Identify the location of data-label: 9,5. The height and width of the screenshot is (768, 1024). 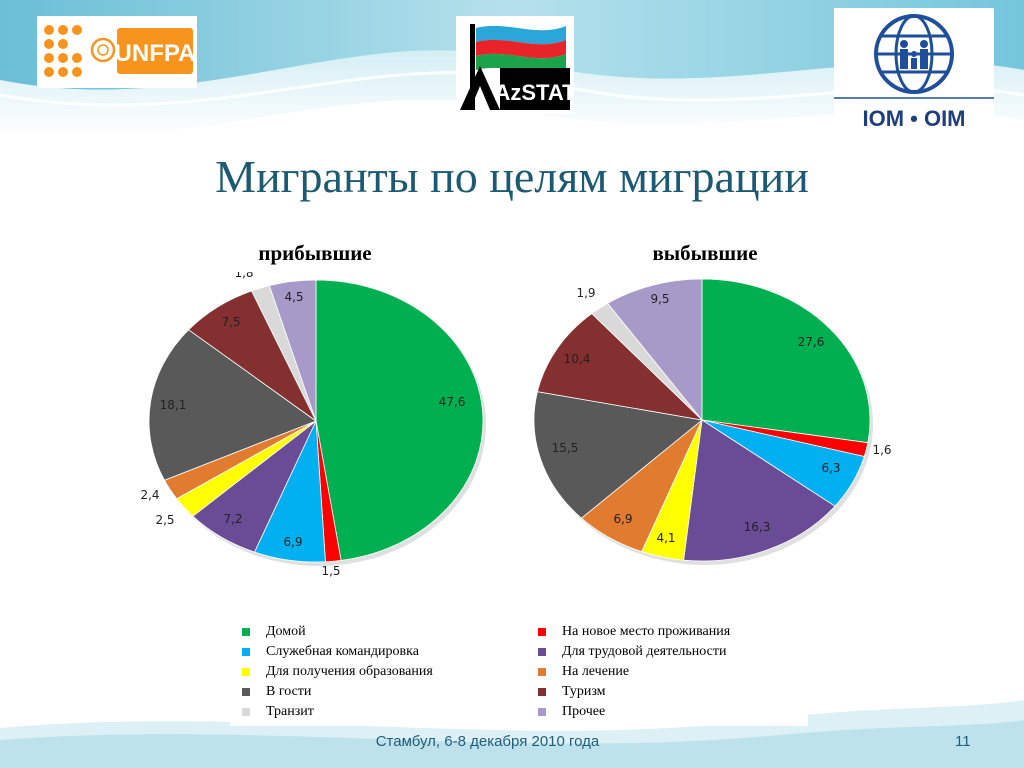
(659, 299).